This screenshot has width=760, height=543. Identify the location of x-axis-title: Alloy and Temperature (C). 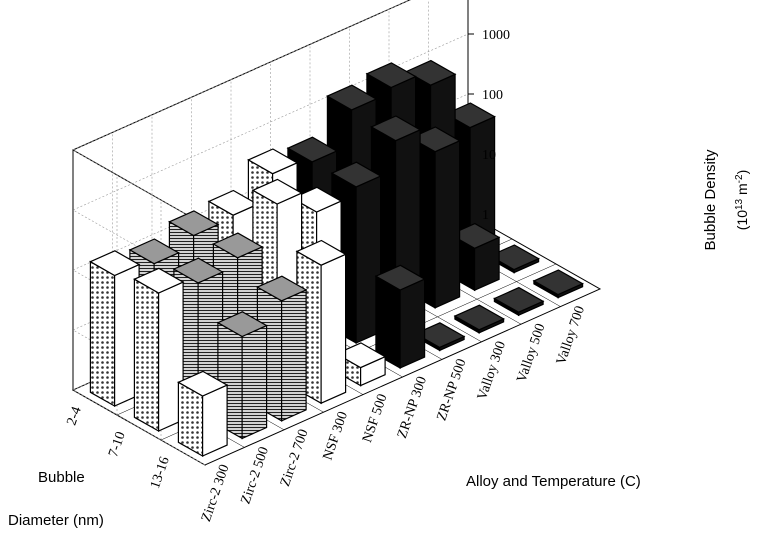
(553, 481).